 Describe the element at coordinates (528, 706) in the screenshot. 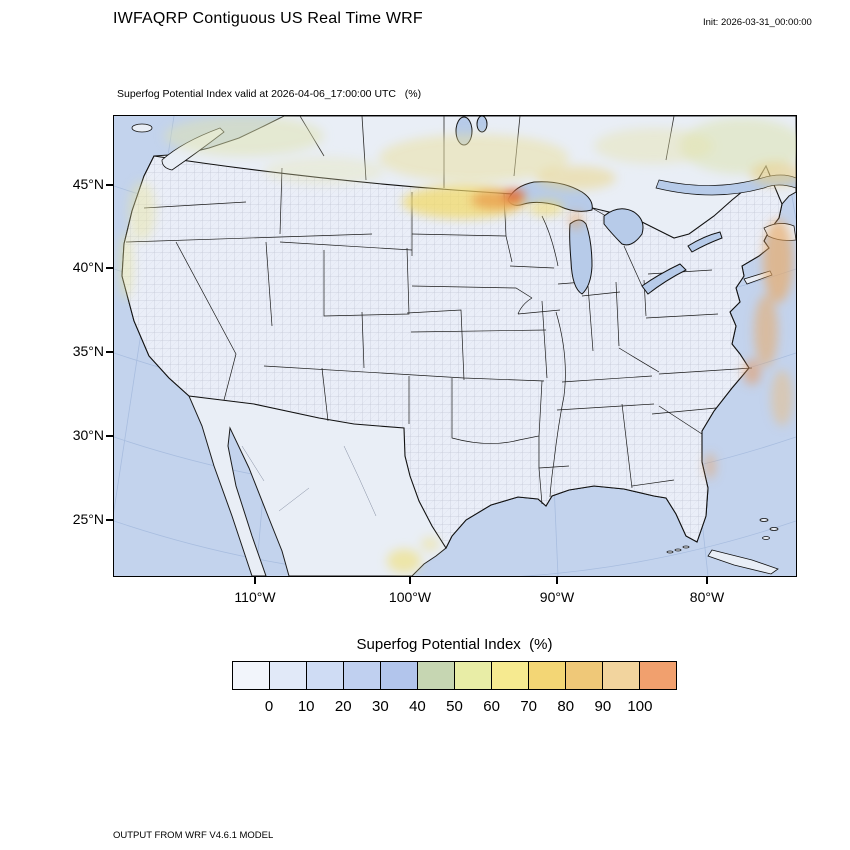

I see `colorbar-tick-label: 70` at that location.